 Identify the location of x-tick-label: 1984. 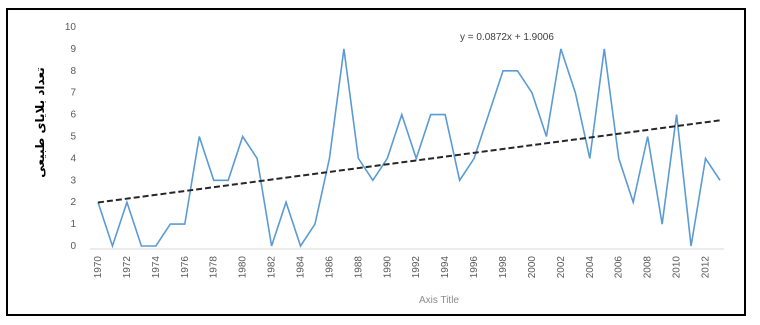
(301, 267).